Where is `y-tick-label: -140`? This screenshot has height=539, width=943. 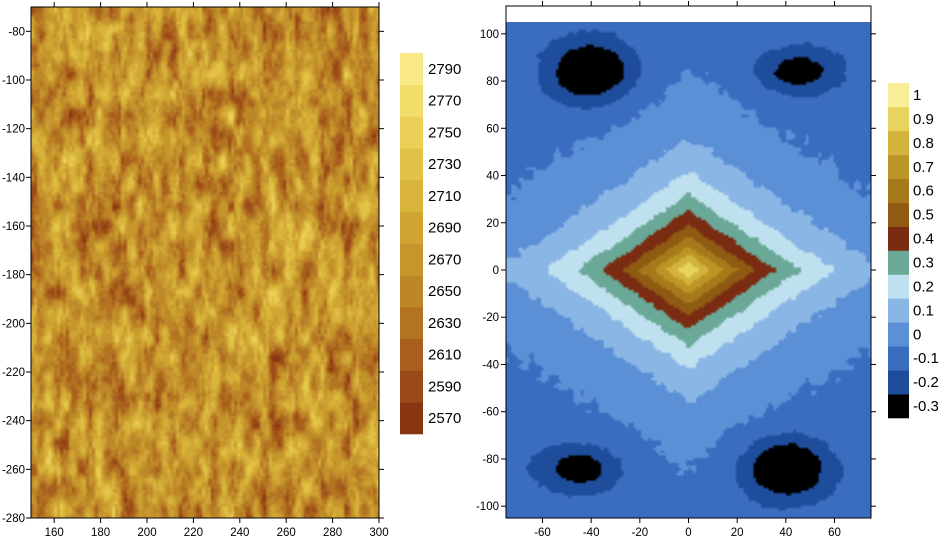 y-tick-label: -140 is located at coordinates (13, 178).